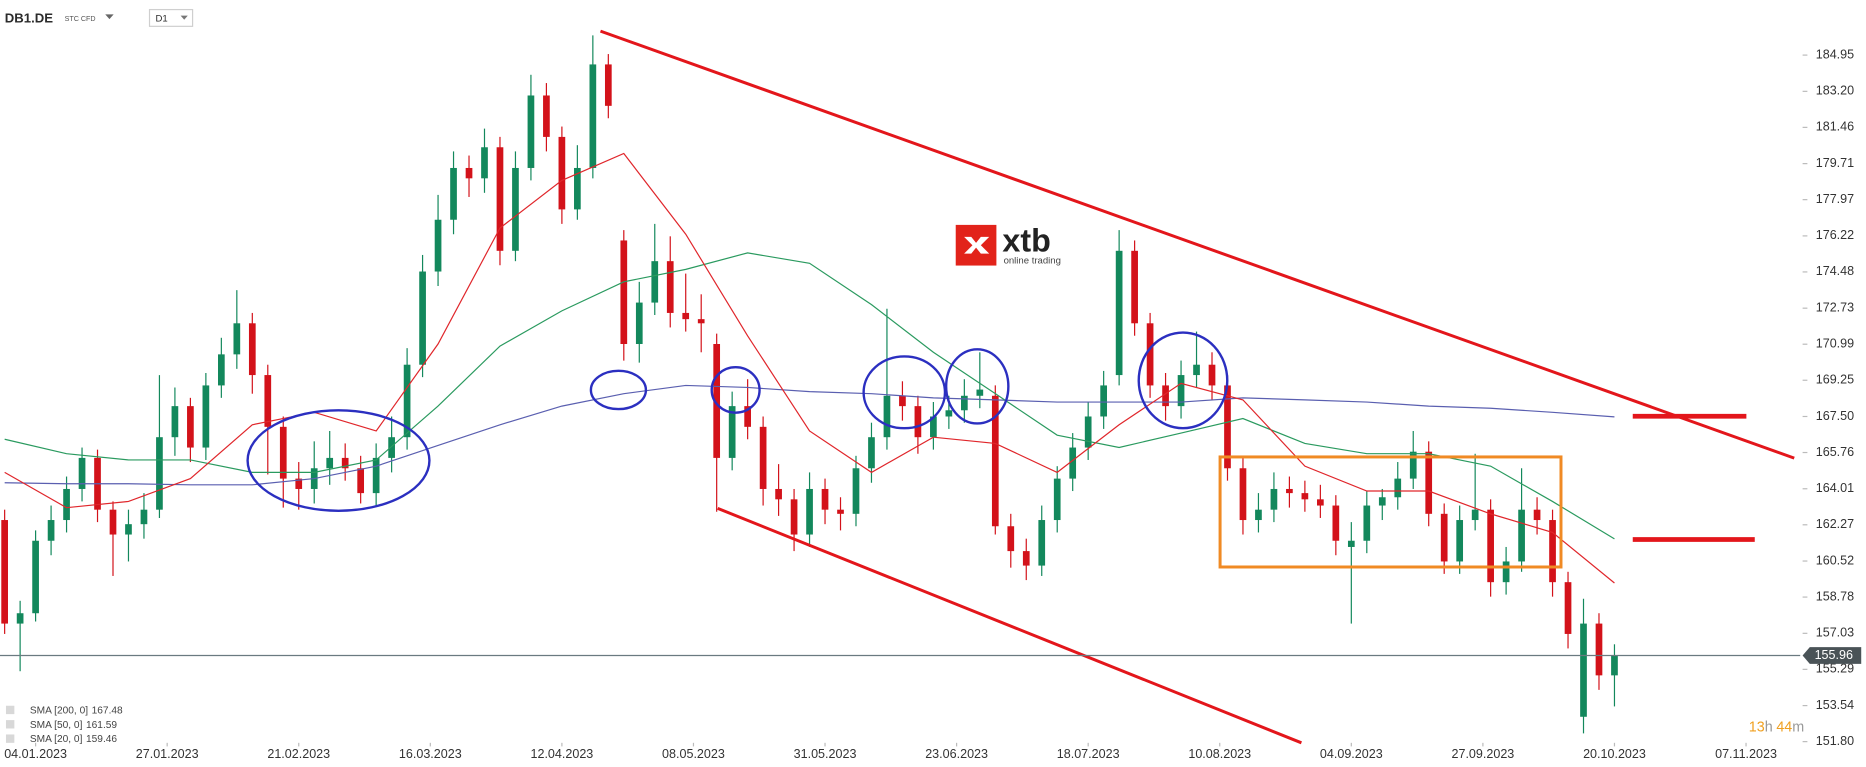 The height and width of the screenshot is (767, 1866). Describe the element at coordinates (1757, 727) in the screenshot. I see `timer-hours: 13` at that location.